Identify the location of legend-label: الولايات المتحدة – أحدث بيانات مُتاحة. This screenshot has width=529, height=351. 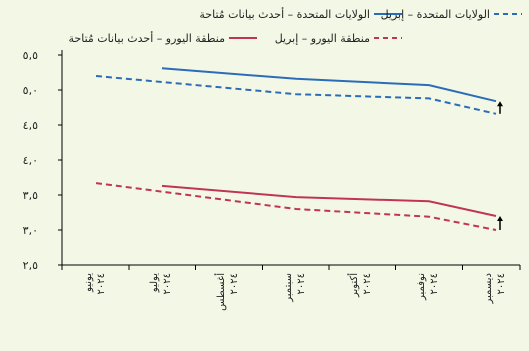
(284, 14).